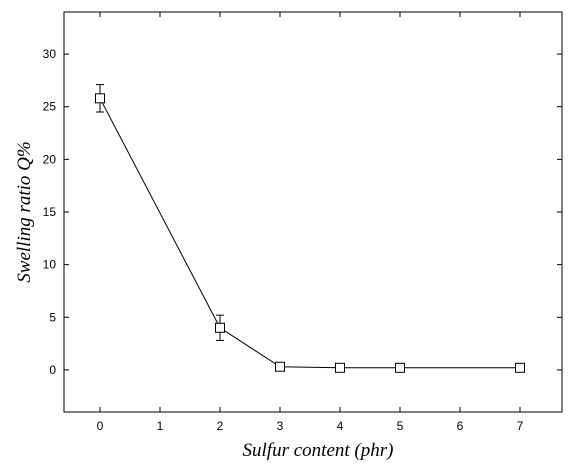 This screenshot has width=572, height=464. I want to click on y-tick-label: 25, so click(50, 107).